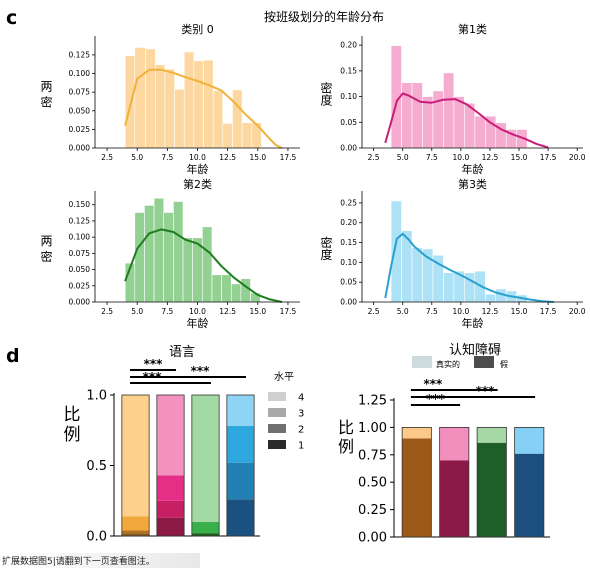 The image size is (590, 572). I want to click on y-tick-label: 0.00, so click(348, 302).